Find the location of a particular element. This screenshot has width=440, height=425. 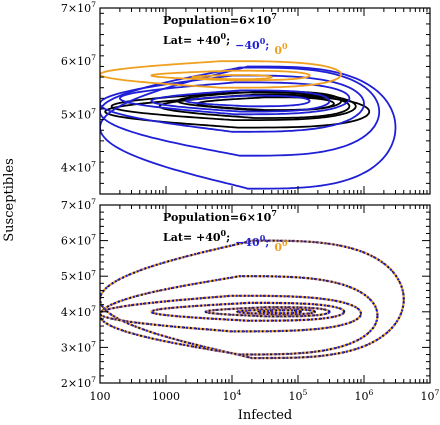

x-tick-label: 10⁶ is located at coordinates (364, 395).